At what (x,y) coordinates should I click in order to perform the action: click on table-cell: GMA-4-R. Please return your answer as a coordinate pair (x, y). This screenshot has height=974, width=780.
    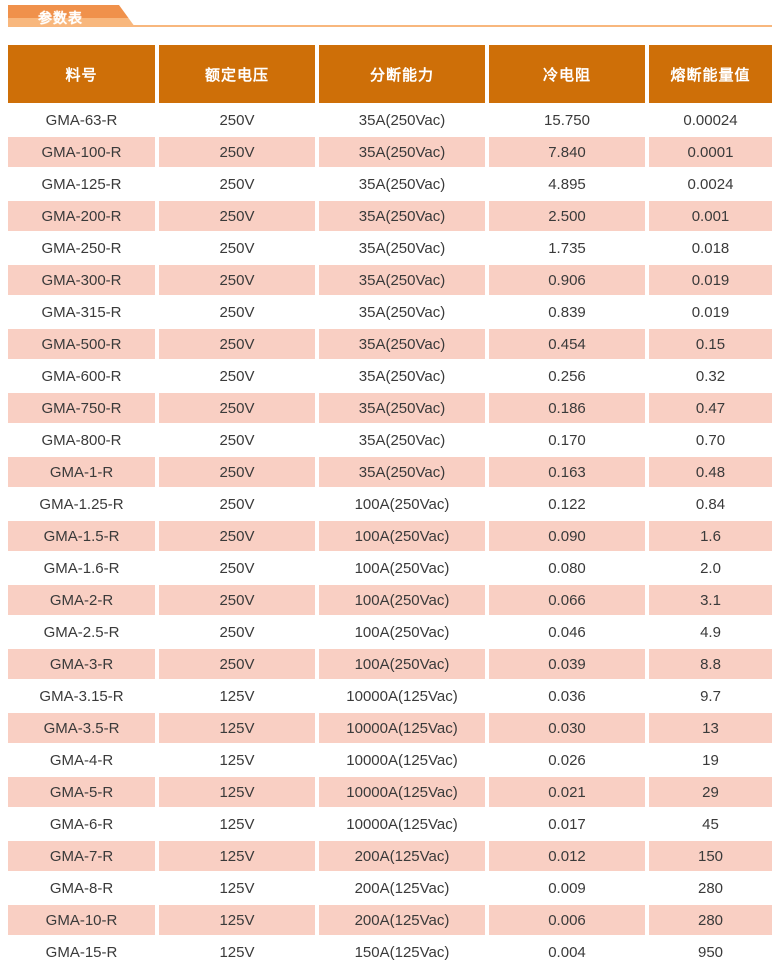
    Looking at the image, I should click on (81, 760).